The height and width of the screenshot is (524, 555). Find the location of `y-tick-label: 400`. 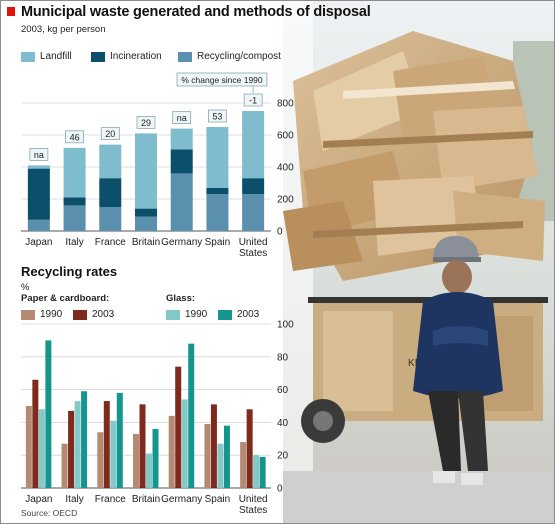

y-tick-label: 400 is located at coordinates (285, 168).